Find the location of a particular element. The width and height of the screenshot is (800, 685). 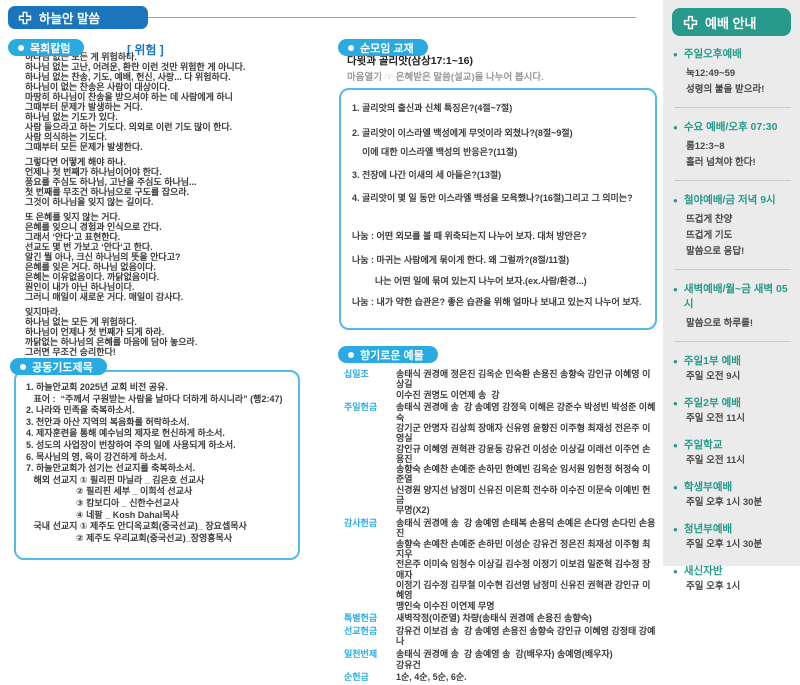

study-section-label: 순모임 교재 is located at coordinates (387, 48).